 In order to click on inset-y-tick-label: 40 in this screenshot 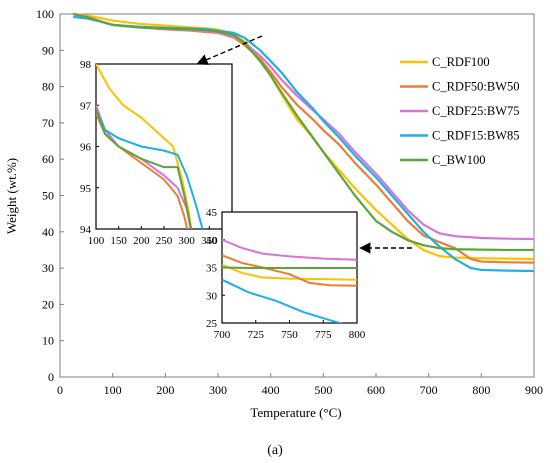, I will do `click(212, 241)`.